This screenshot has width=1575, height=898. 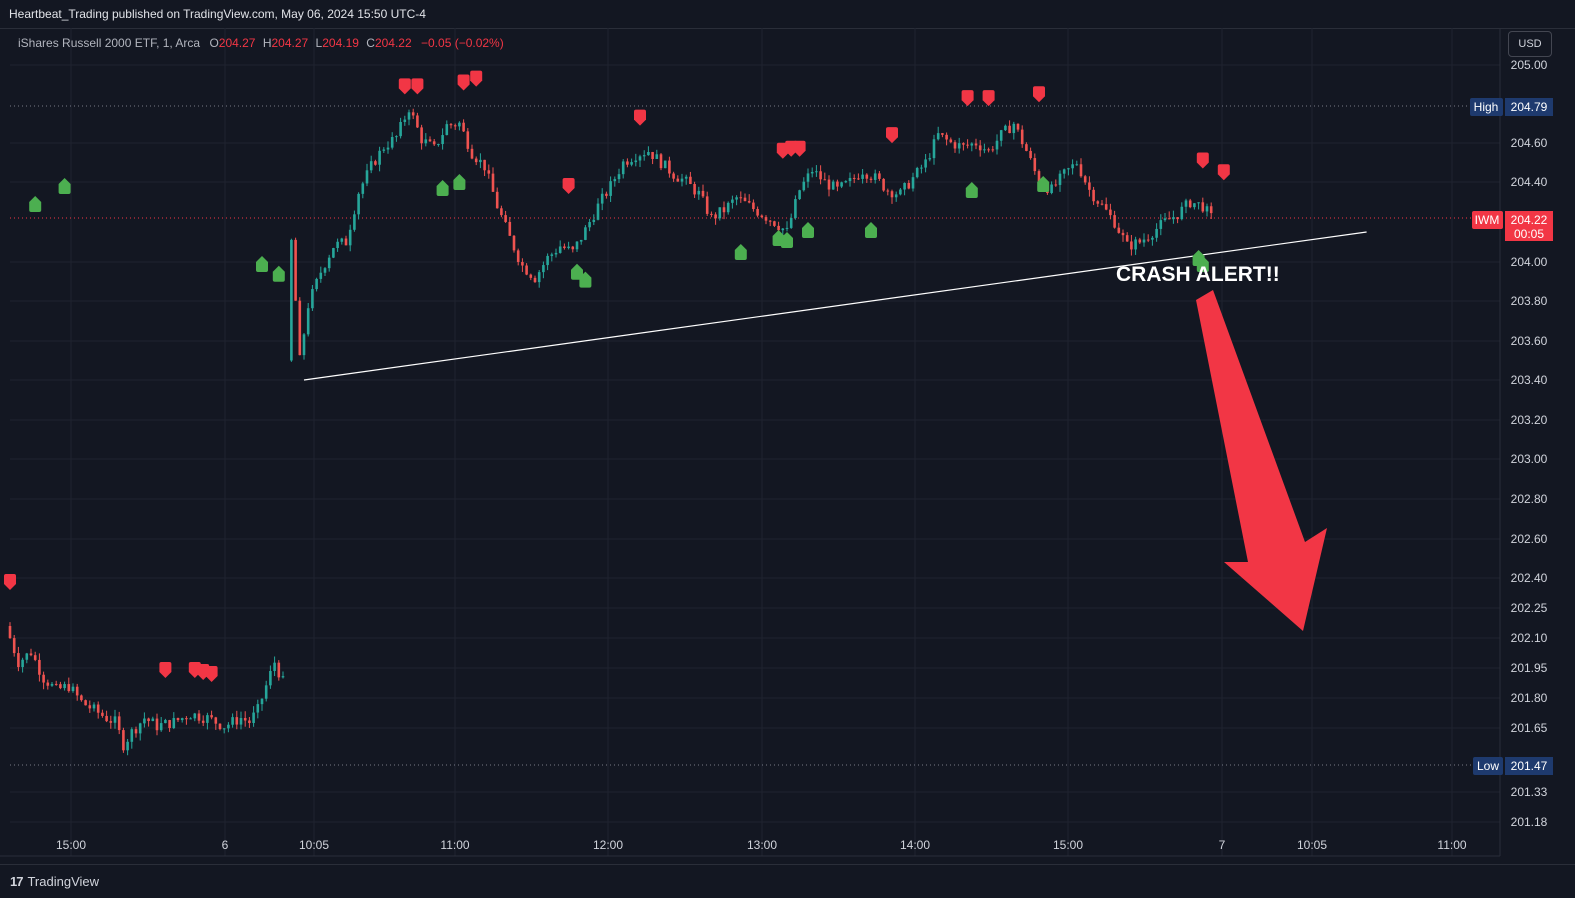 What do you see at coordinates (1487, 220) in the screenshot?
I see `symbol-tag: IWM` at bounding box center [1487, 220].